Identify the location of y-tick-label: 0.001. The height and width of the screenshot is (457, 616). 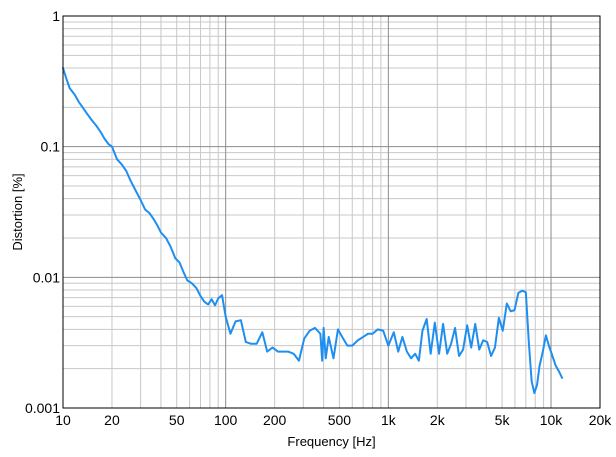
(42, 408).